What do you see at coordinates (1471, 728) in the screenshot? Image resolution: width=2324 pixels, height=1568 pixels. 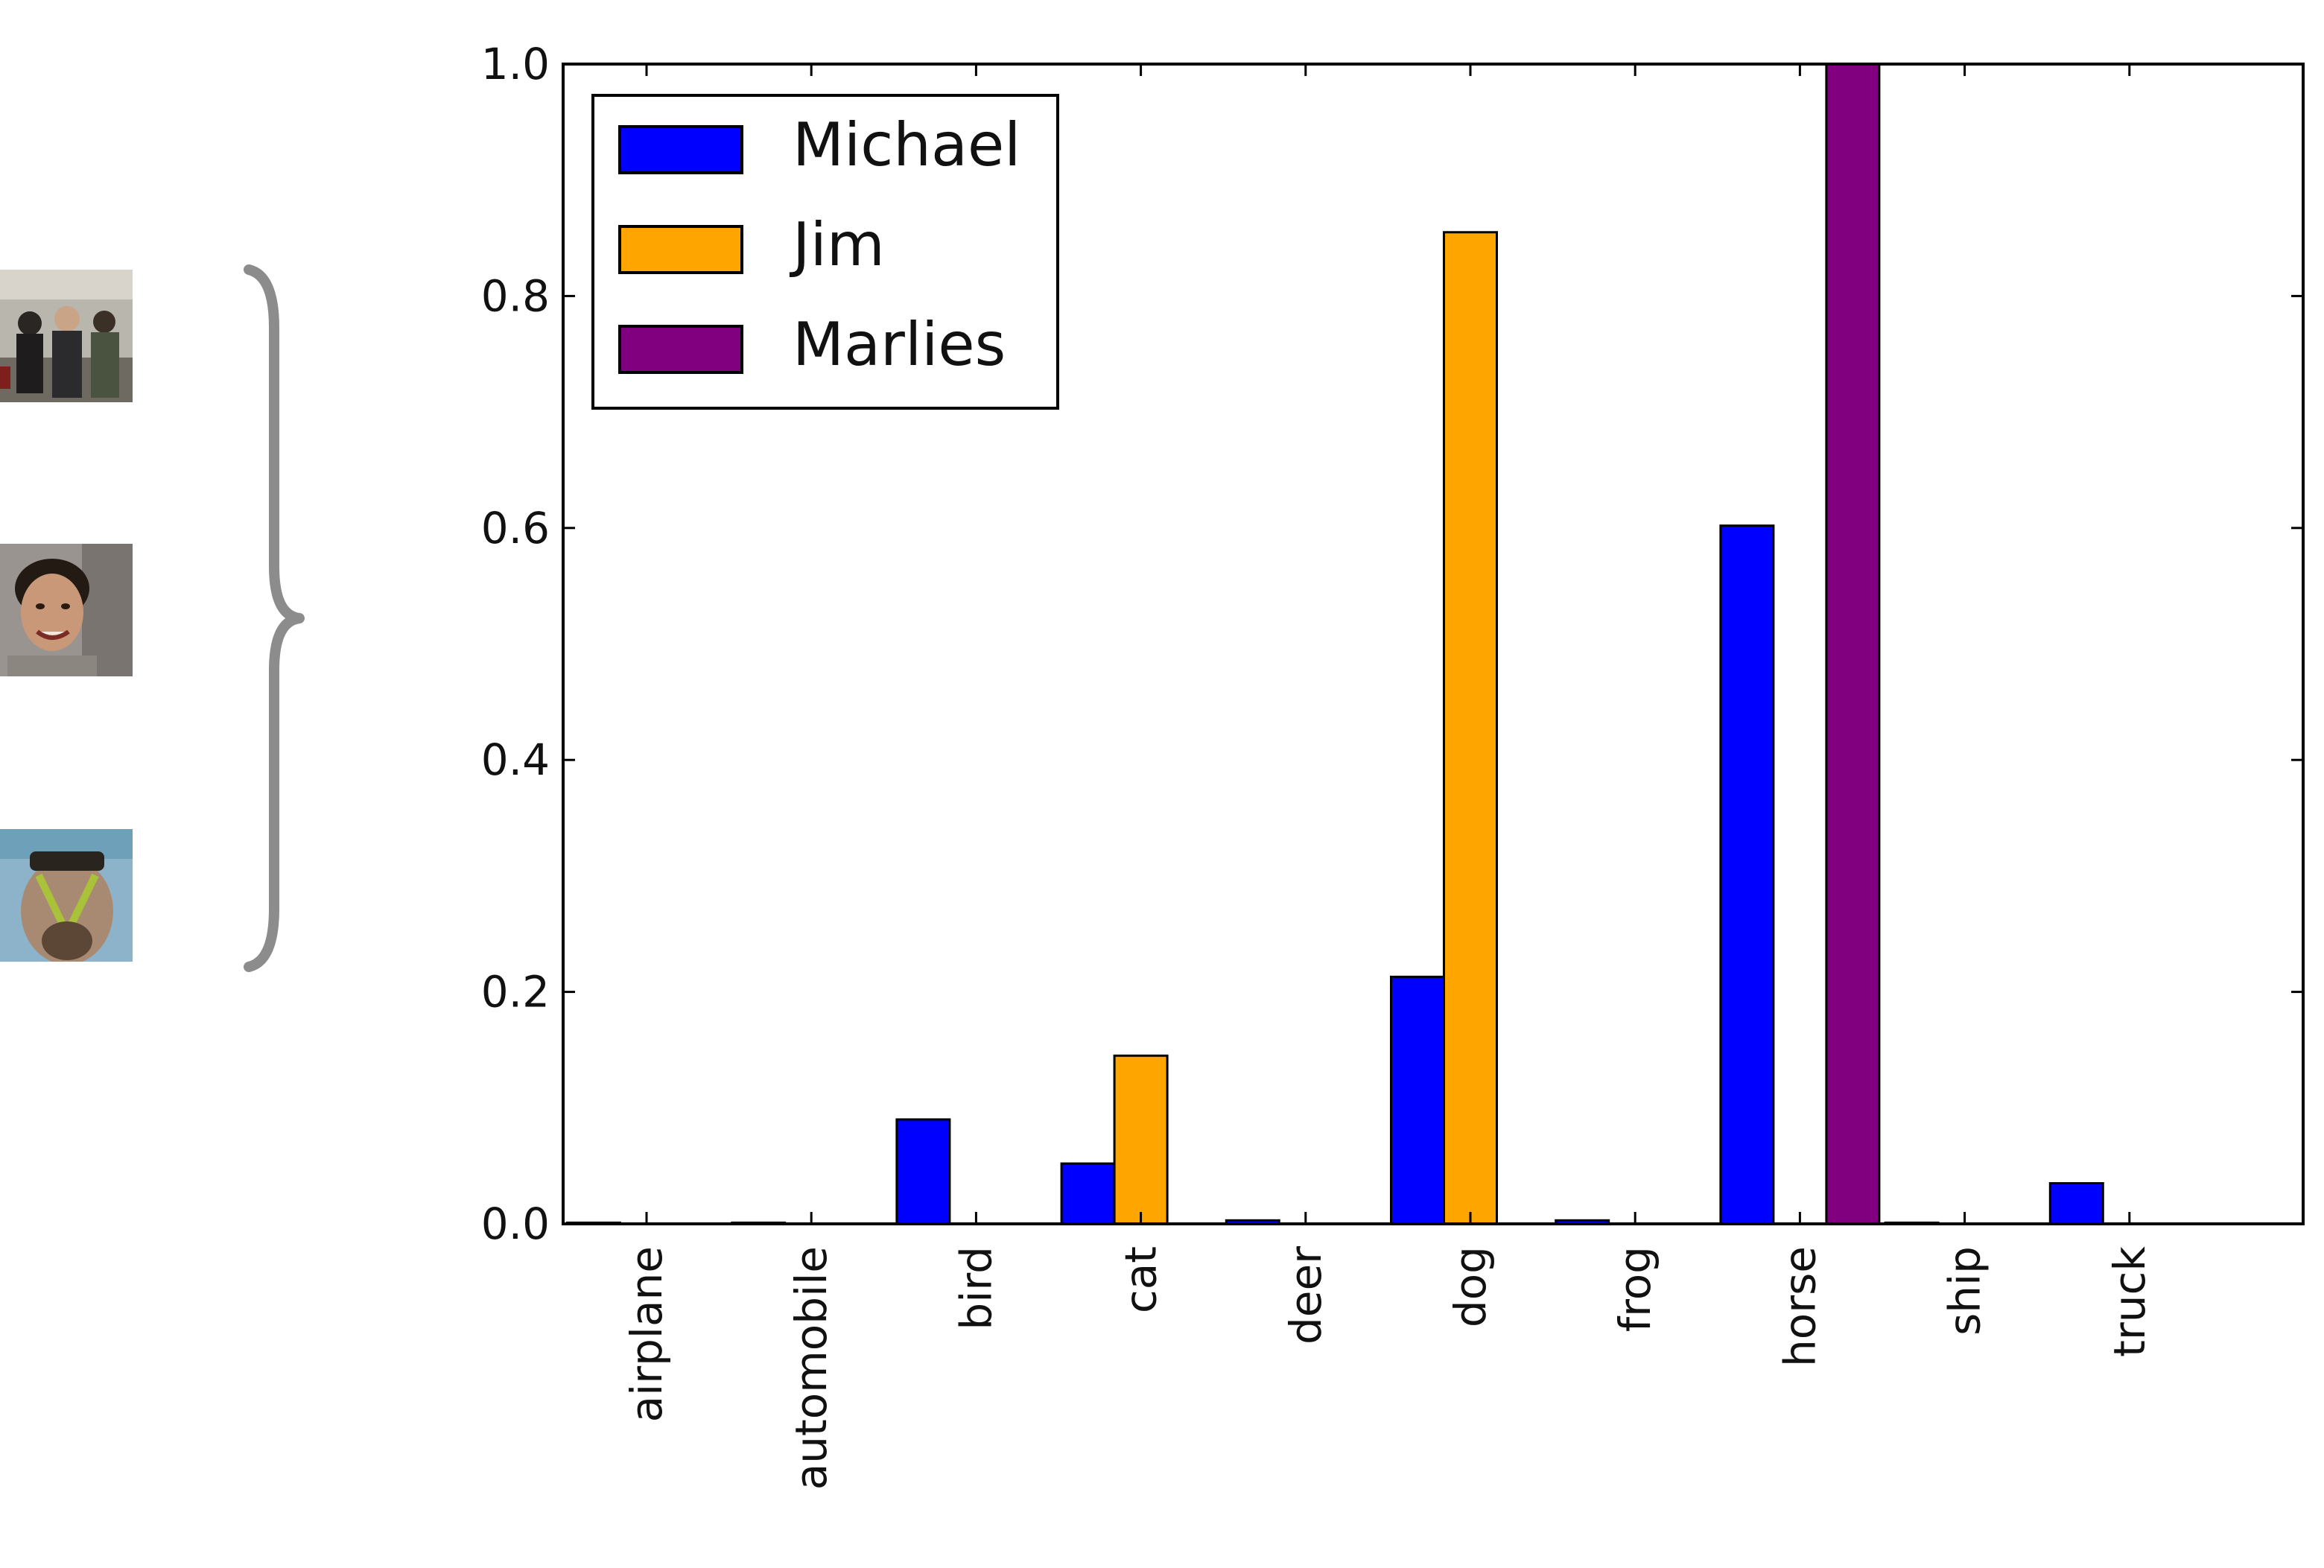 I see `bar-jim-dog` at bounding box center [1471, 728].